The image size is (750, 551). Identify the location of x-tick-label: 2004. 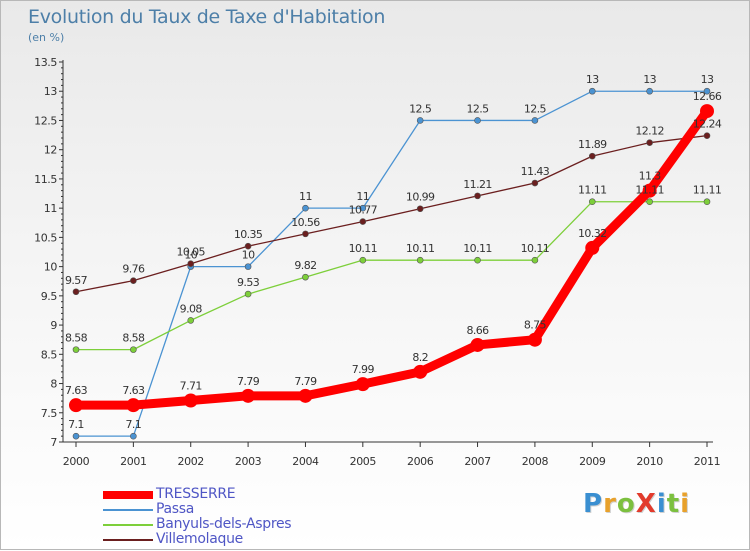
(305, 461).